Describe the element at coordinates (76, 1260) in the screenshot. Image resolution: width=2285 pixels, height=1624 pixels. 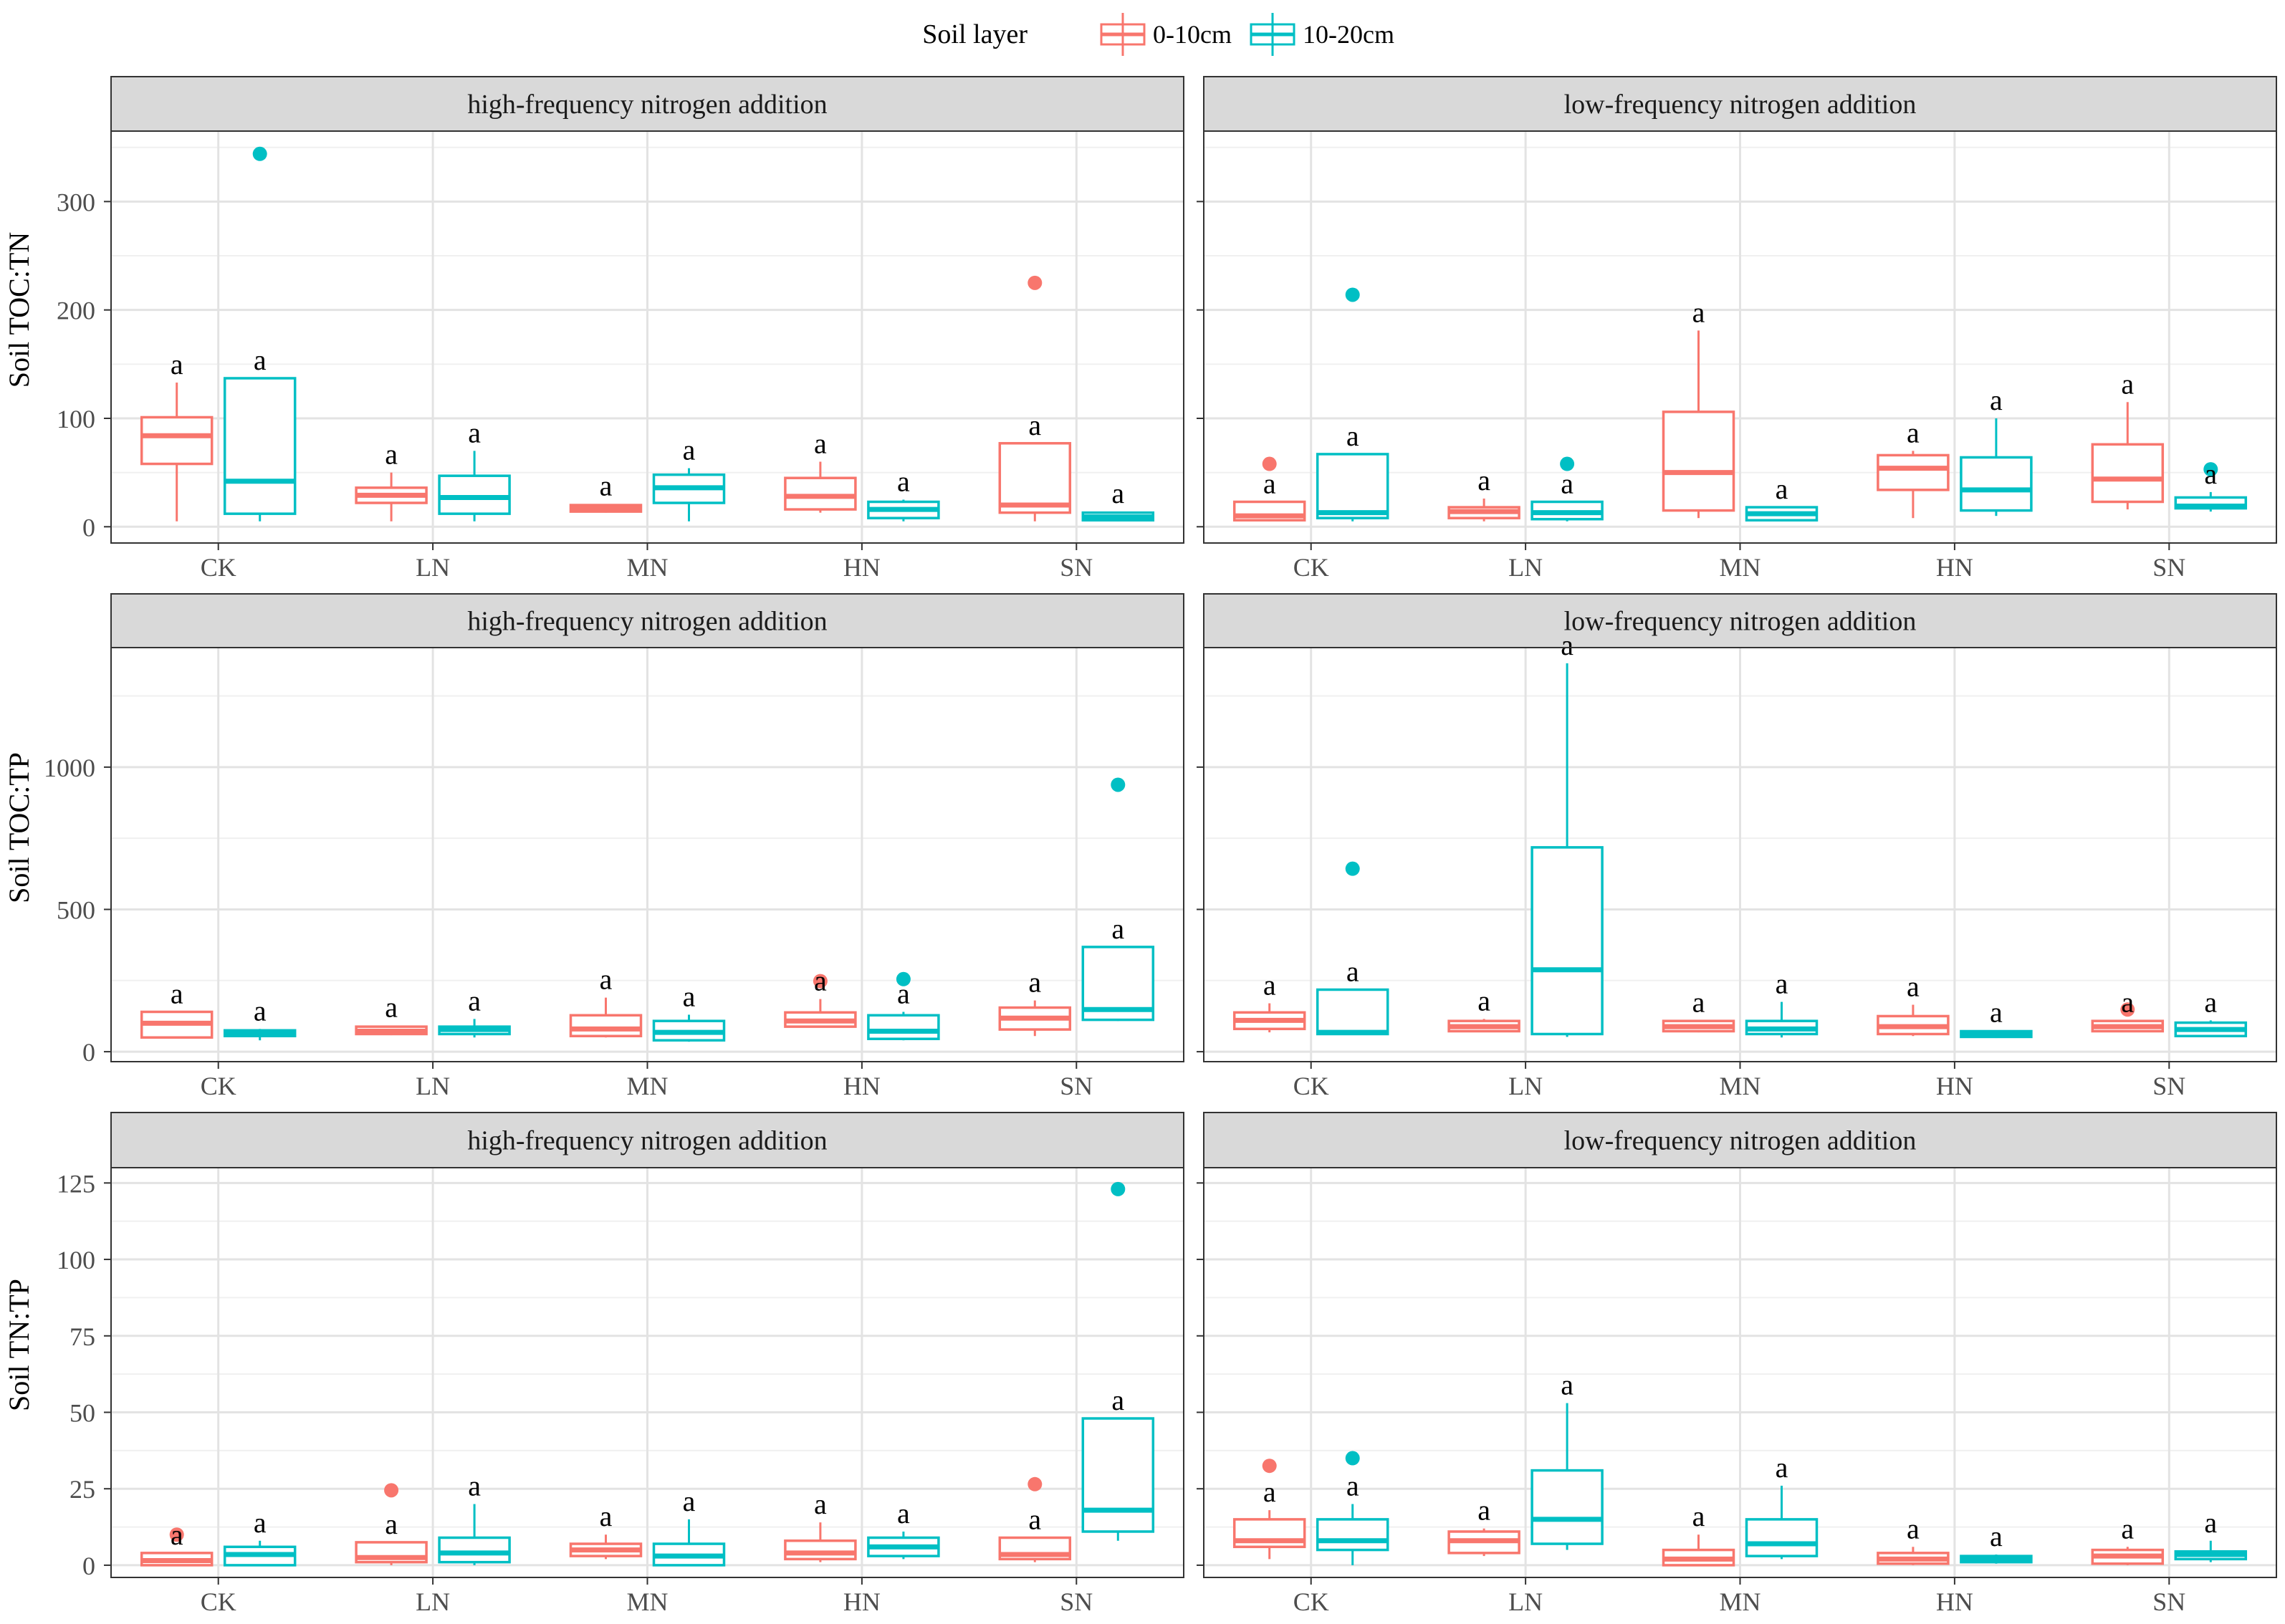
I see `y-tick-label: 100` at that location.